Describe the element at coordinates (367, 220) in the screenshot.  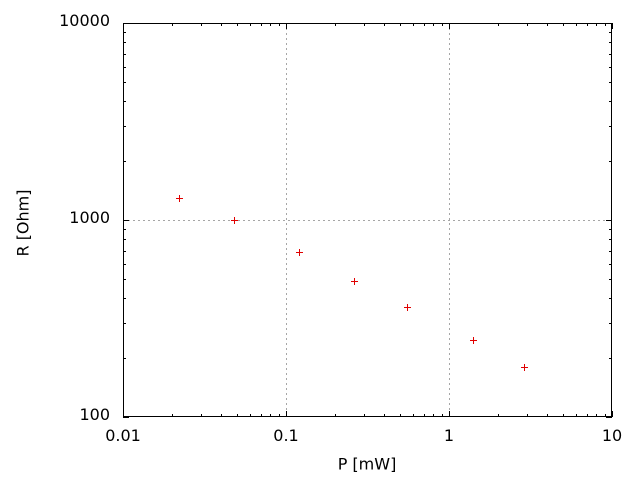
I see `gridline-horizontal` at that location.